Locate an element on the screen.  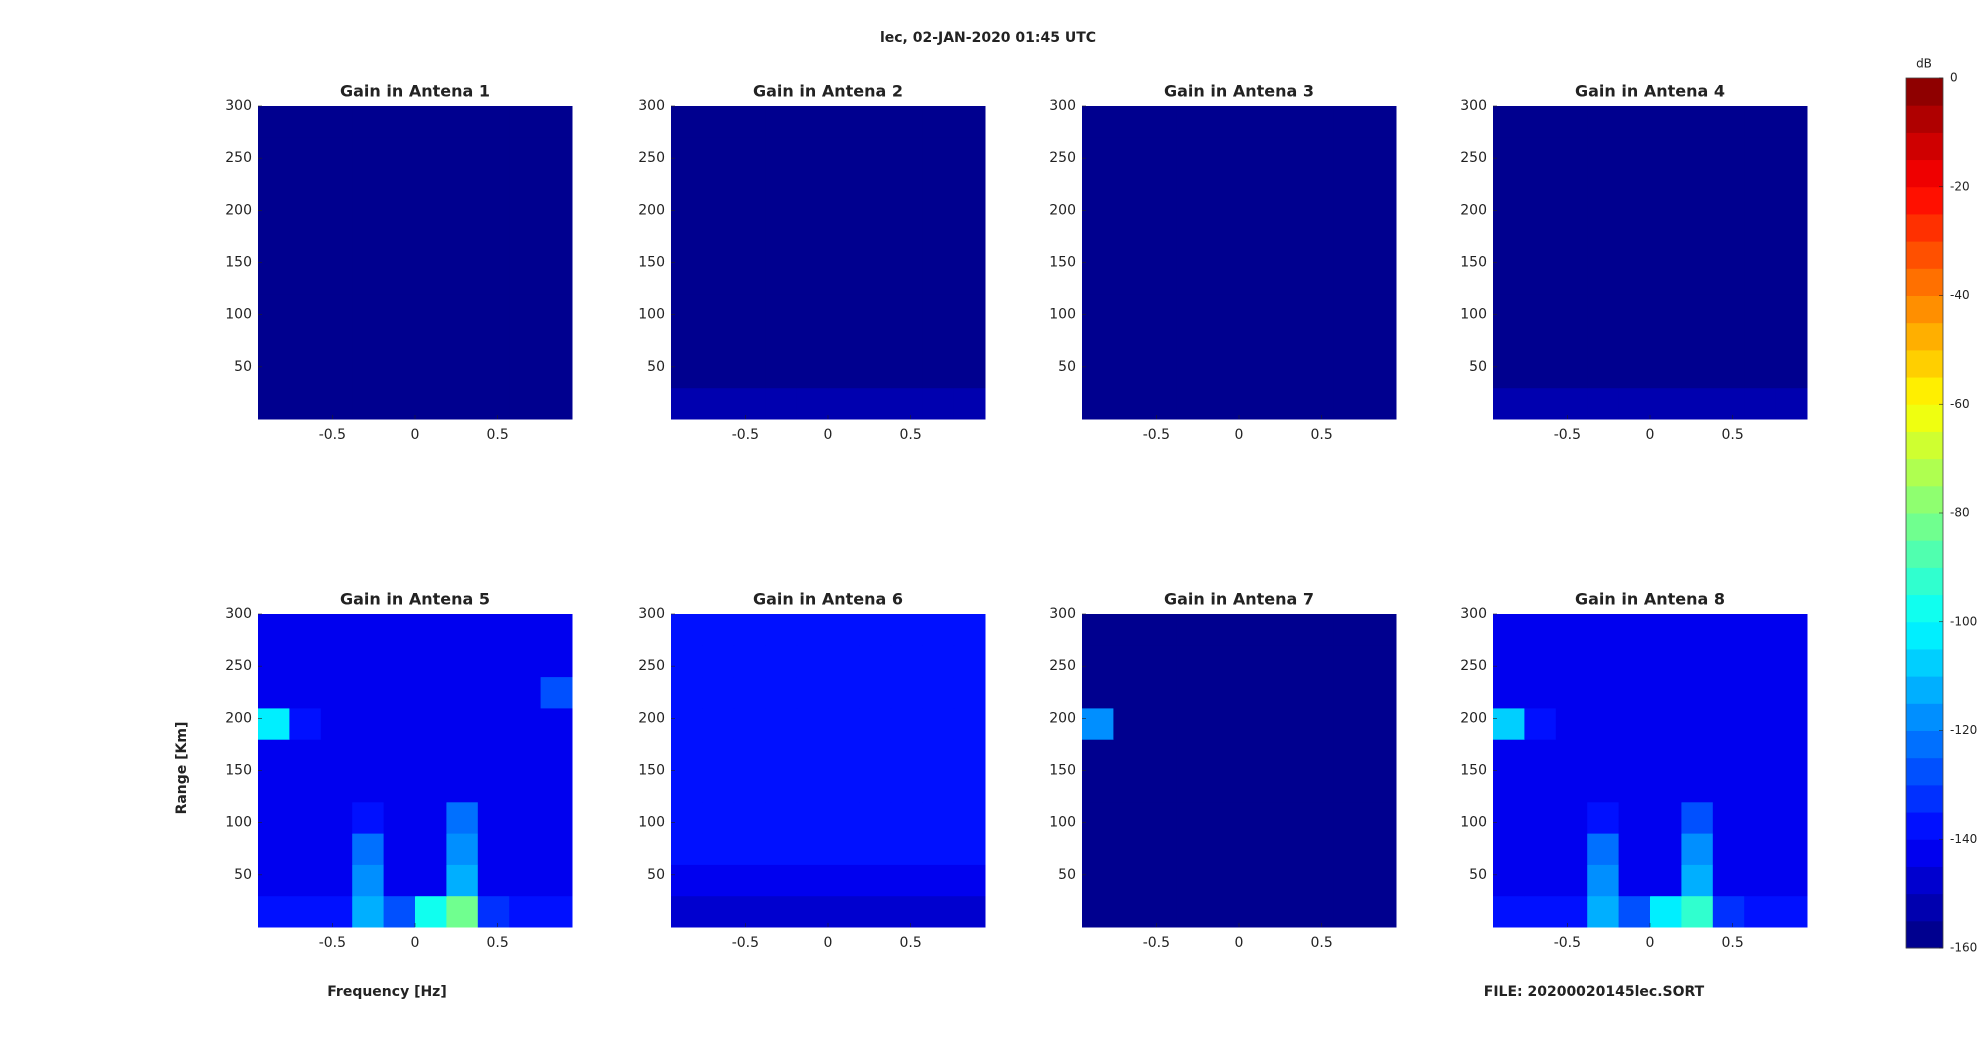
y-tick-label: 150 is located at coordinates (1473, 263).